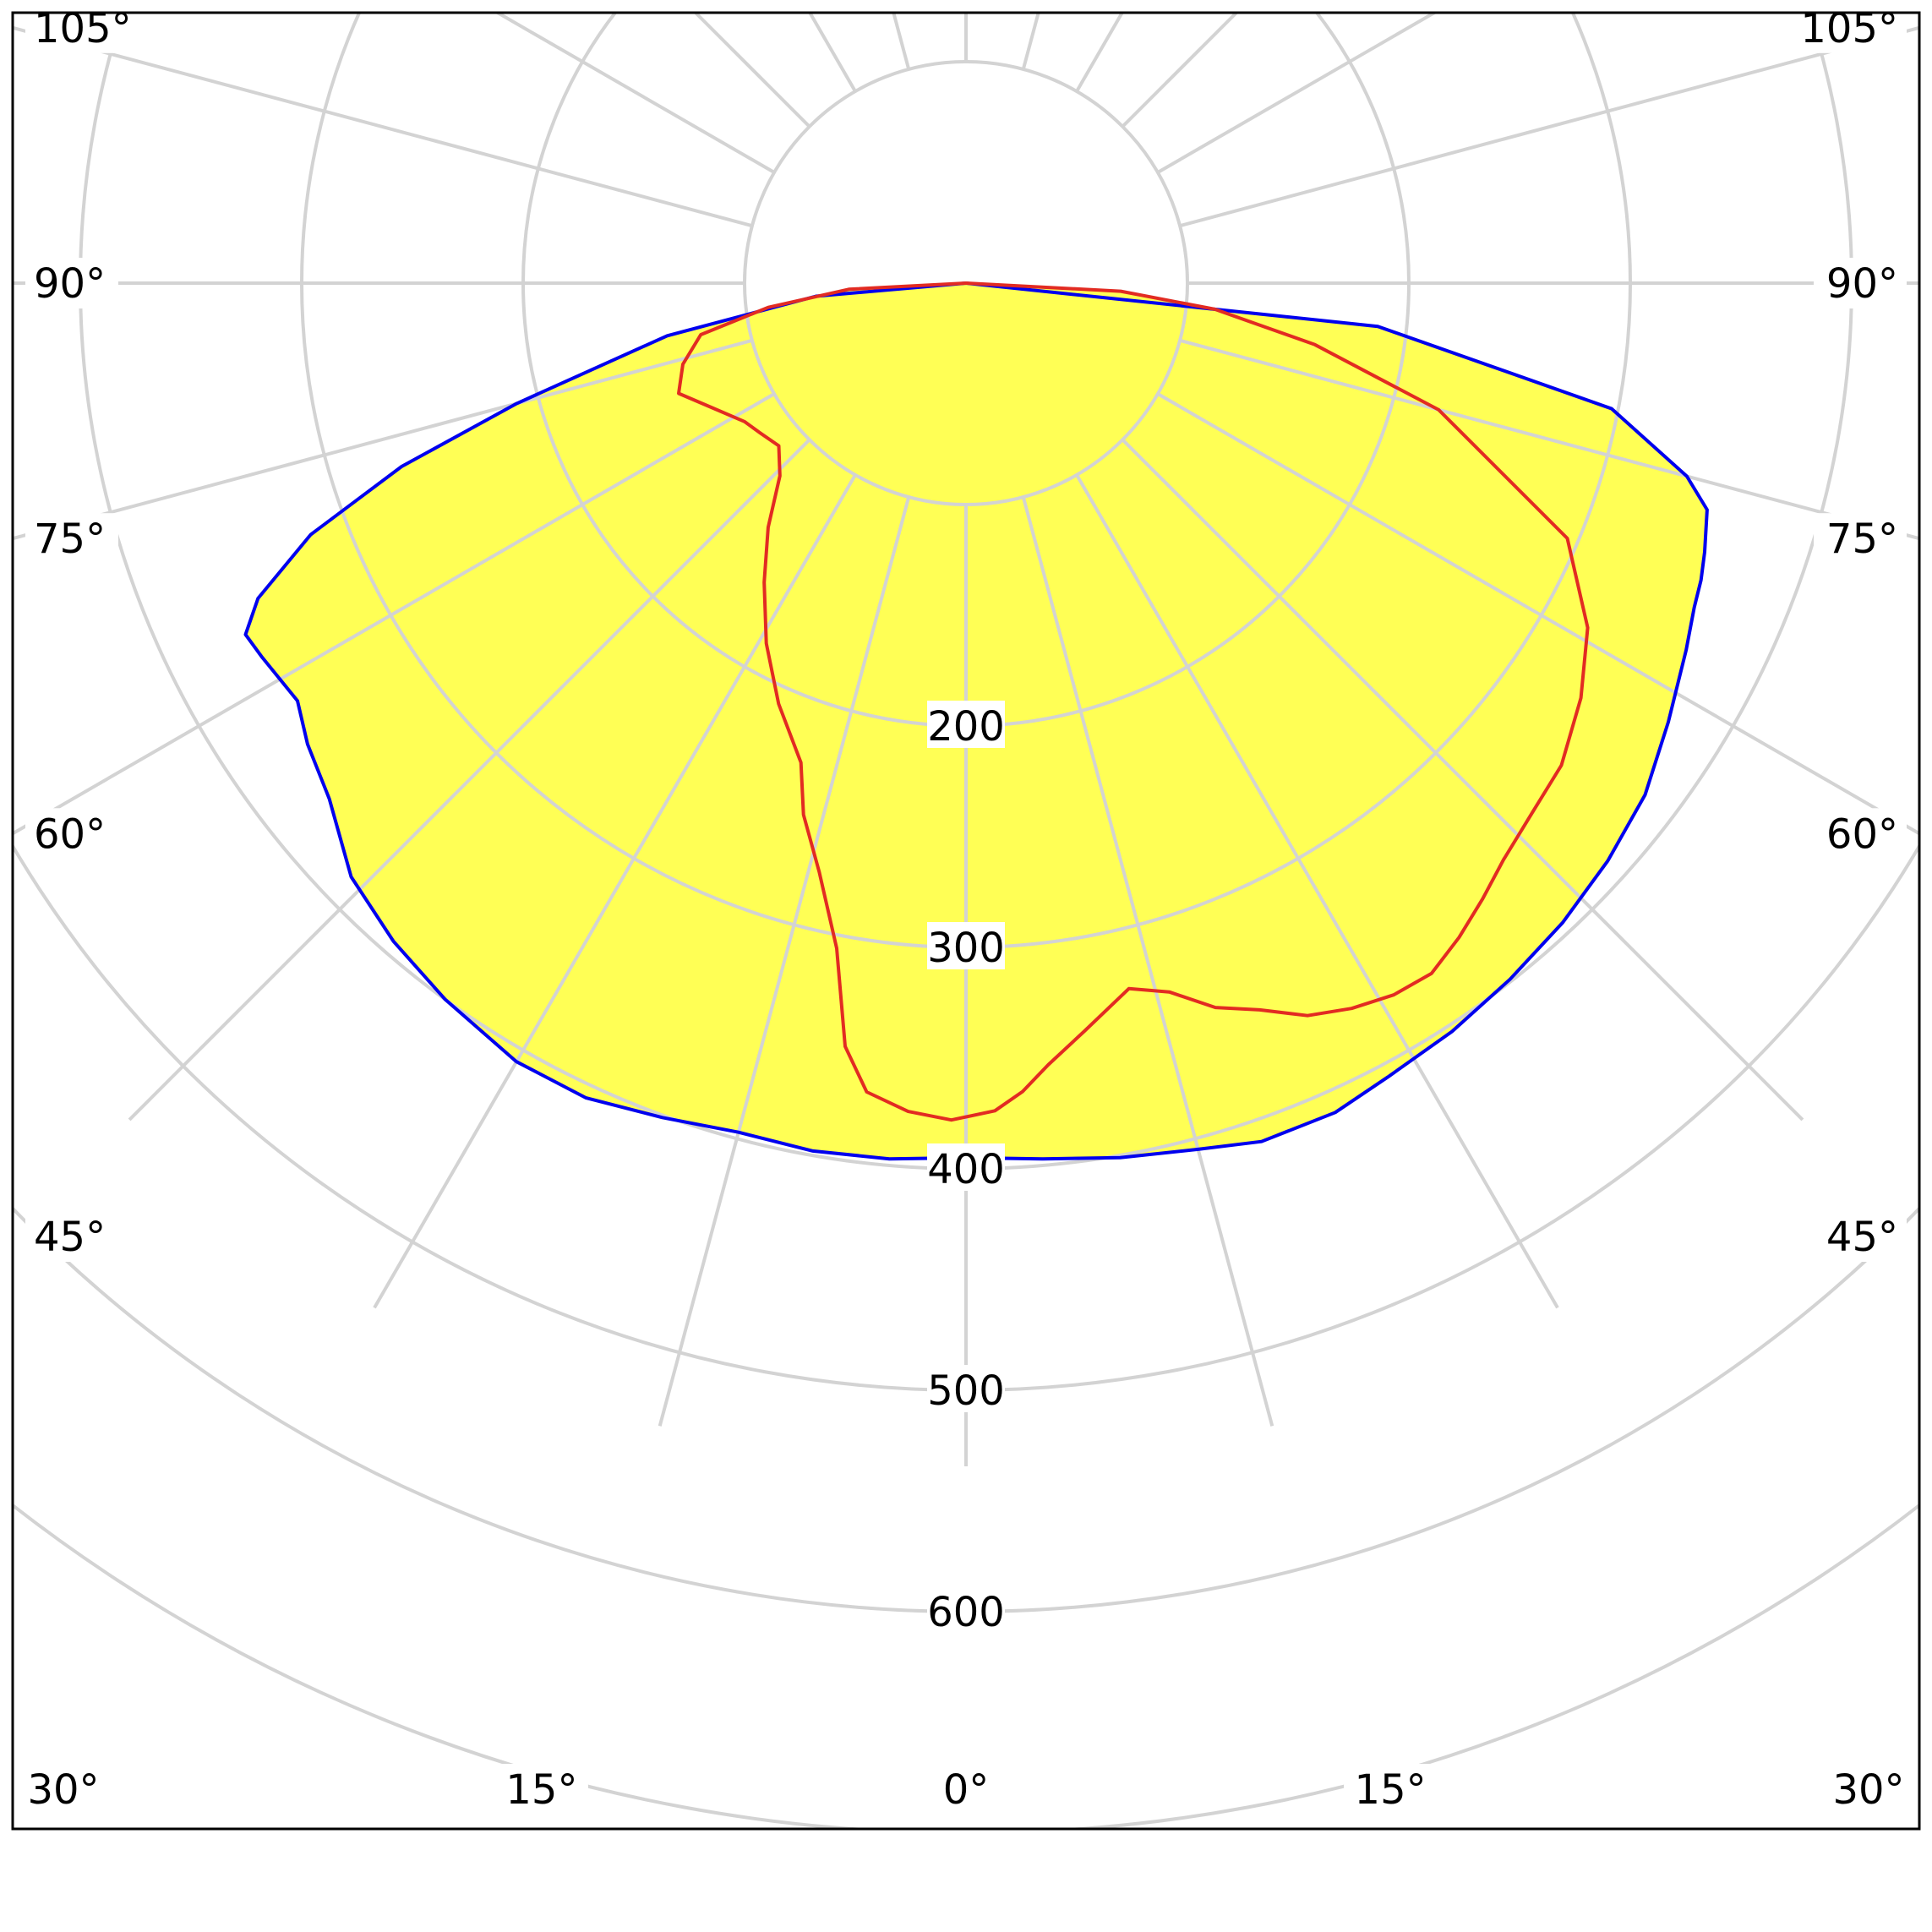 This screenshot has height=1932, width=1932. I want to click on radial-tick-label-300: 300, so click(966, 948).